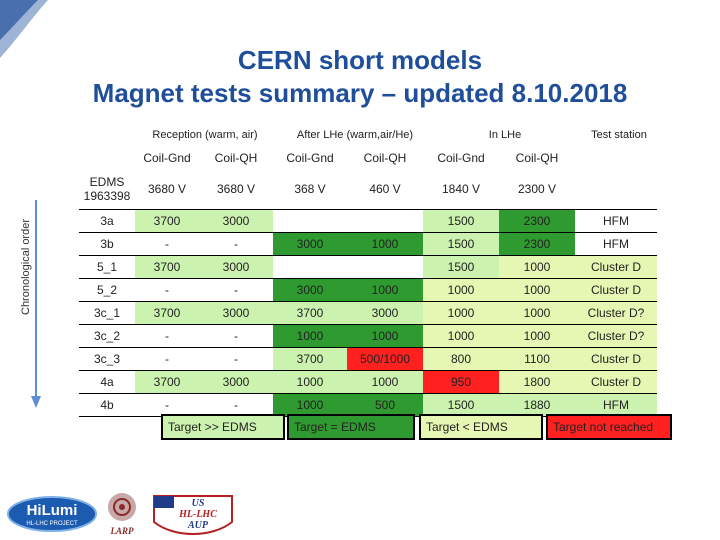 The image size is (720, 540). What do you see at coordinates (107, 196) in the screenshot?
I see `edms-label-line-2: 1963398` at bounding box center [107, 196].